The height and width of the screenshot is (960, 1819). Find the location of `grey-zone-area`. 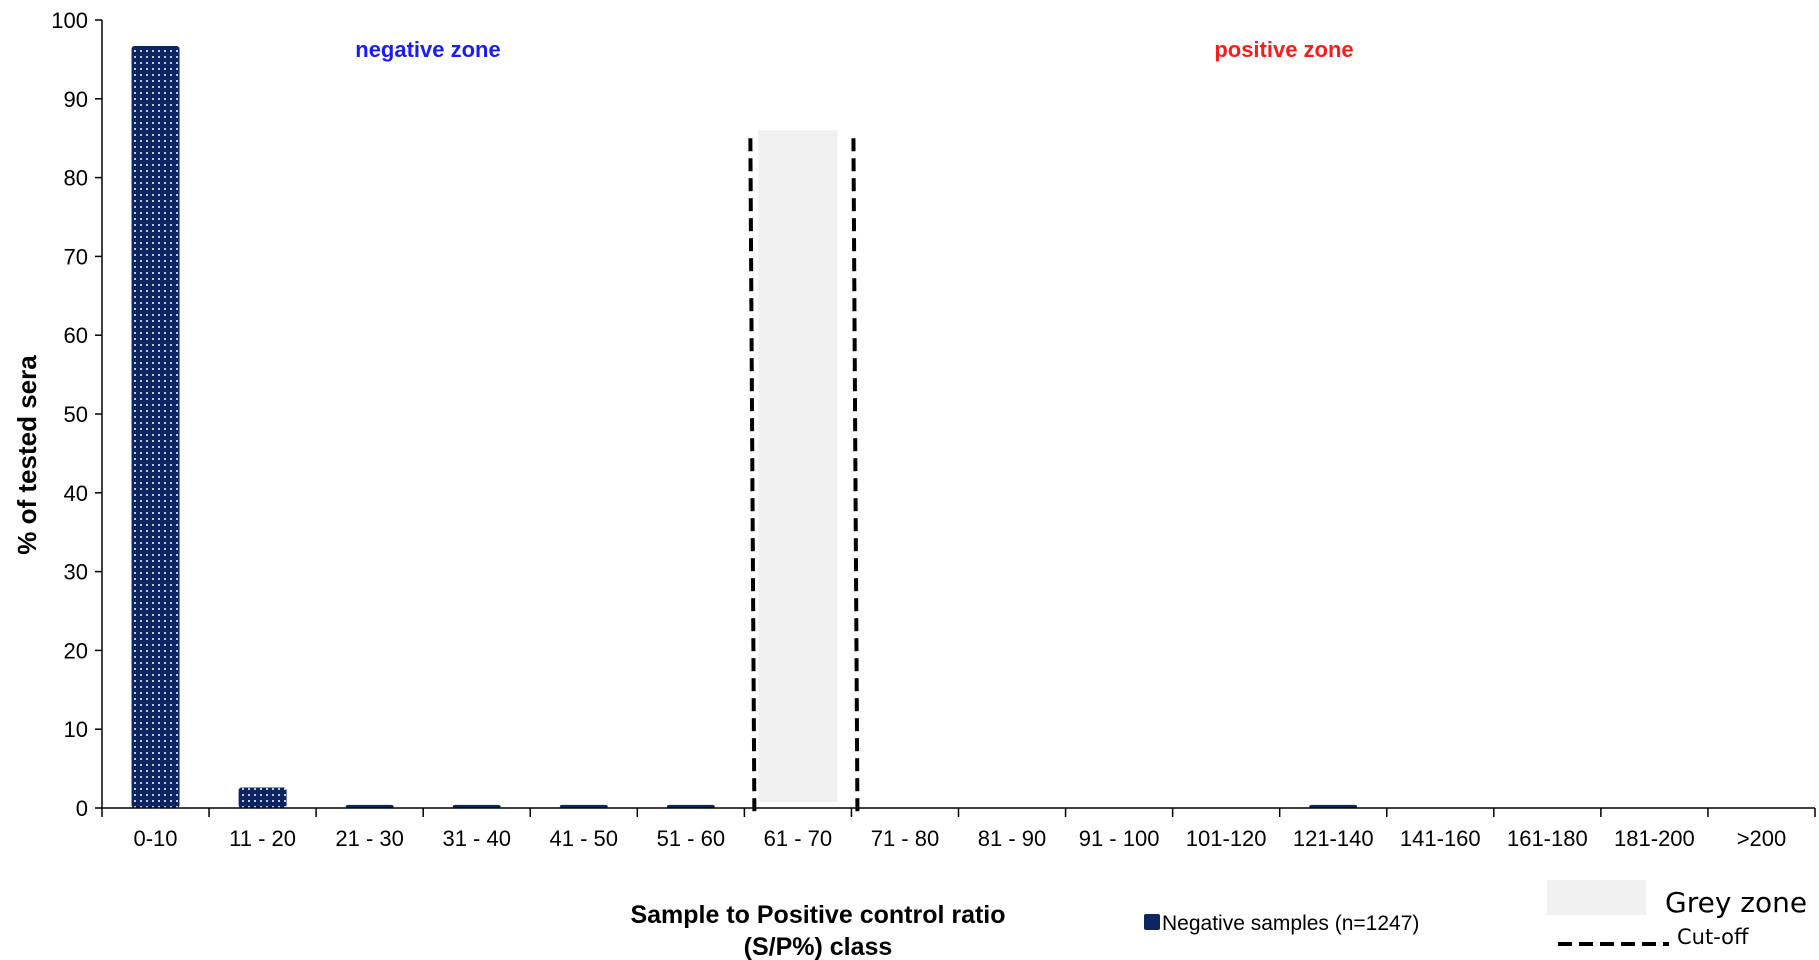

grey-zone-area is located at coordinates (798, 466).